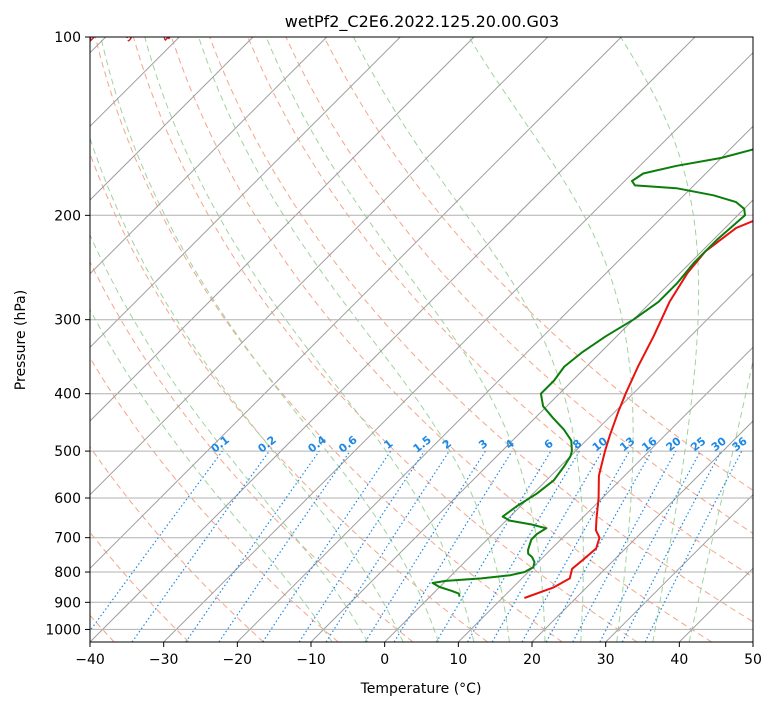 This screenshot has width=775, height=708. What do you see at coordinates (67, 603) in the screenshot?
I see `y-tick-label: 900` at bounding box center [67, 603].